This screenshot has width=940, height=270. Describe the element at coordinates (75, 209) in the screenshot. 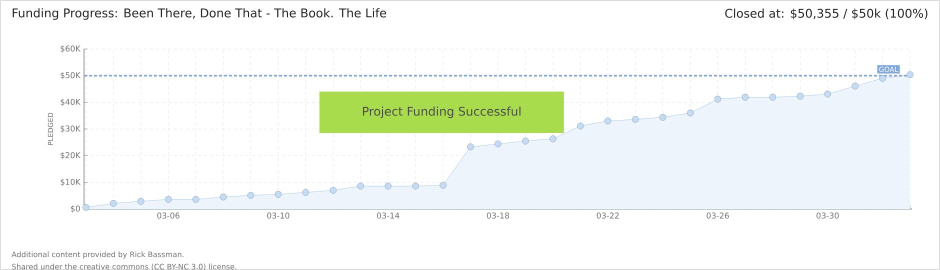

I see `y-tick-label: $0` at that location.